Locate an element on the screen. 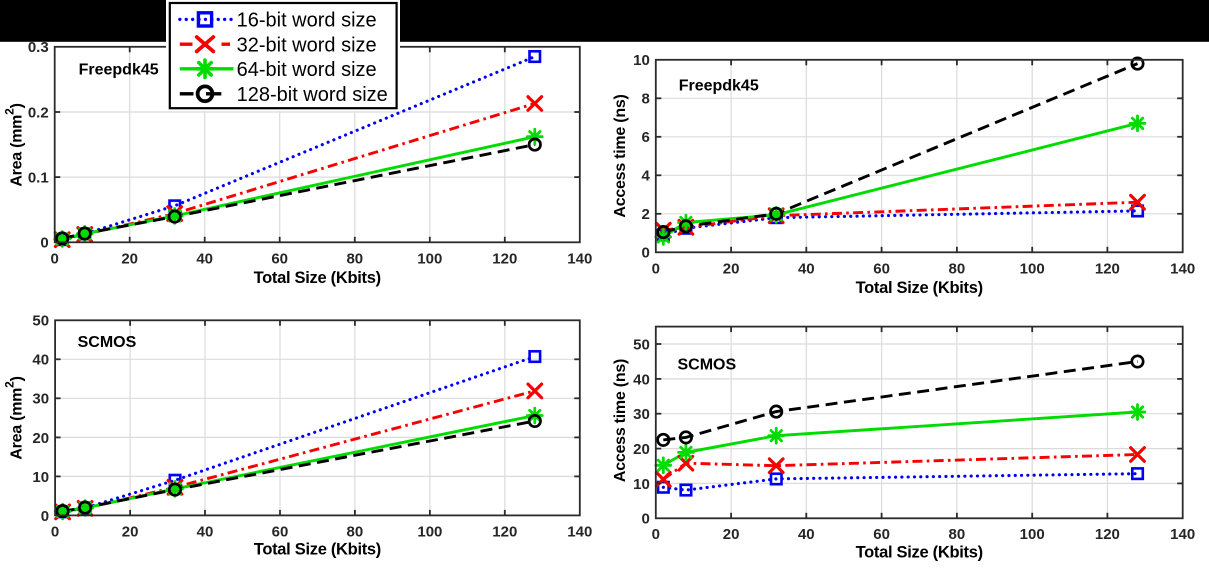 The image size is (1209, 571). svg-text: 2 is located at coordinates (645, 214).